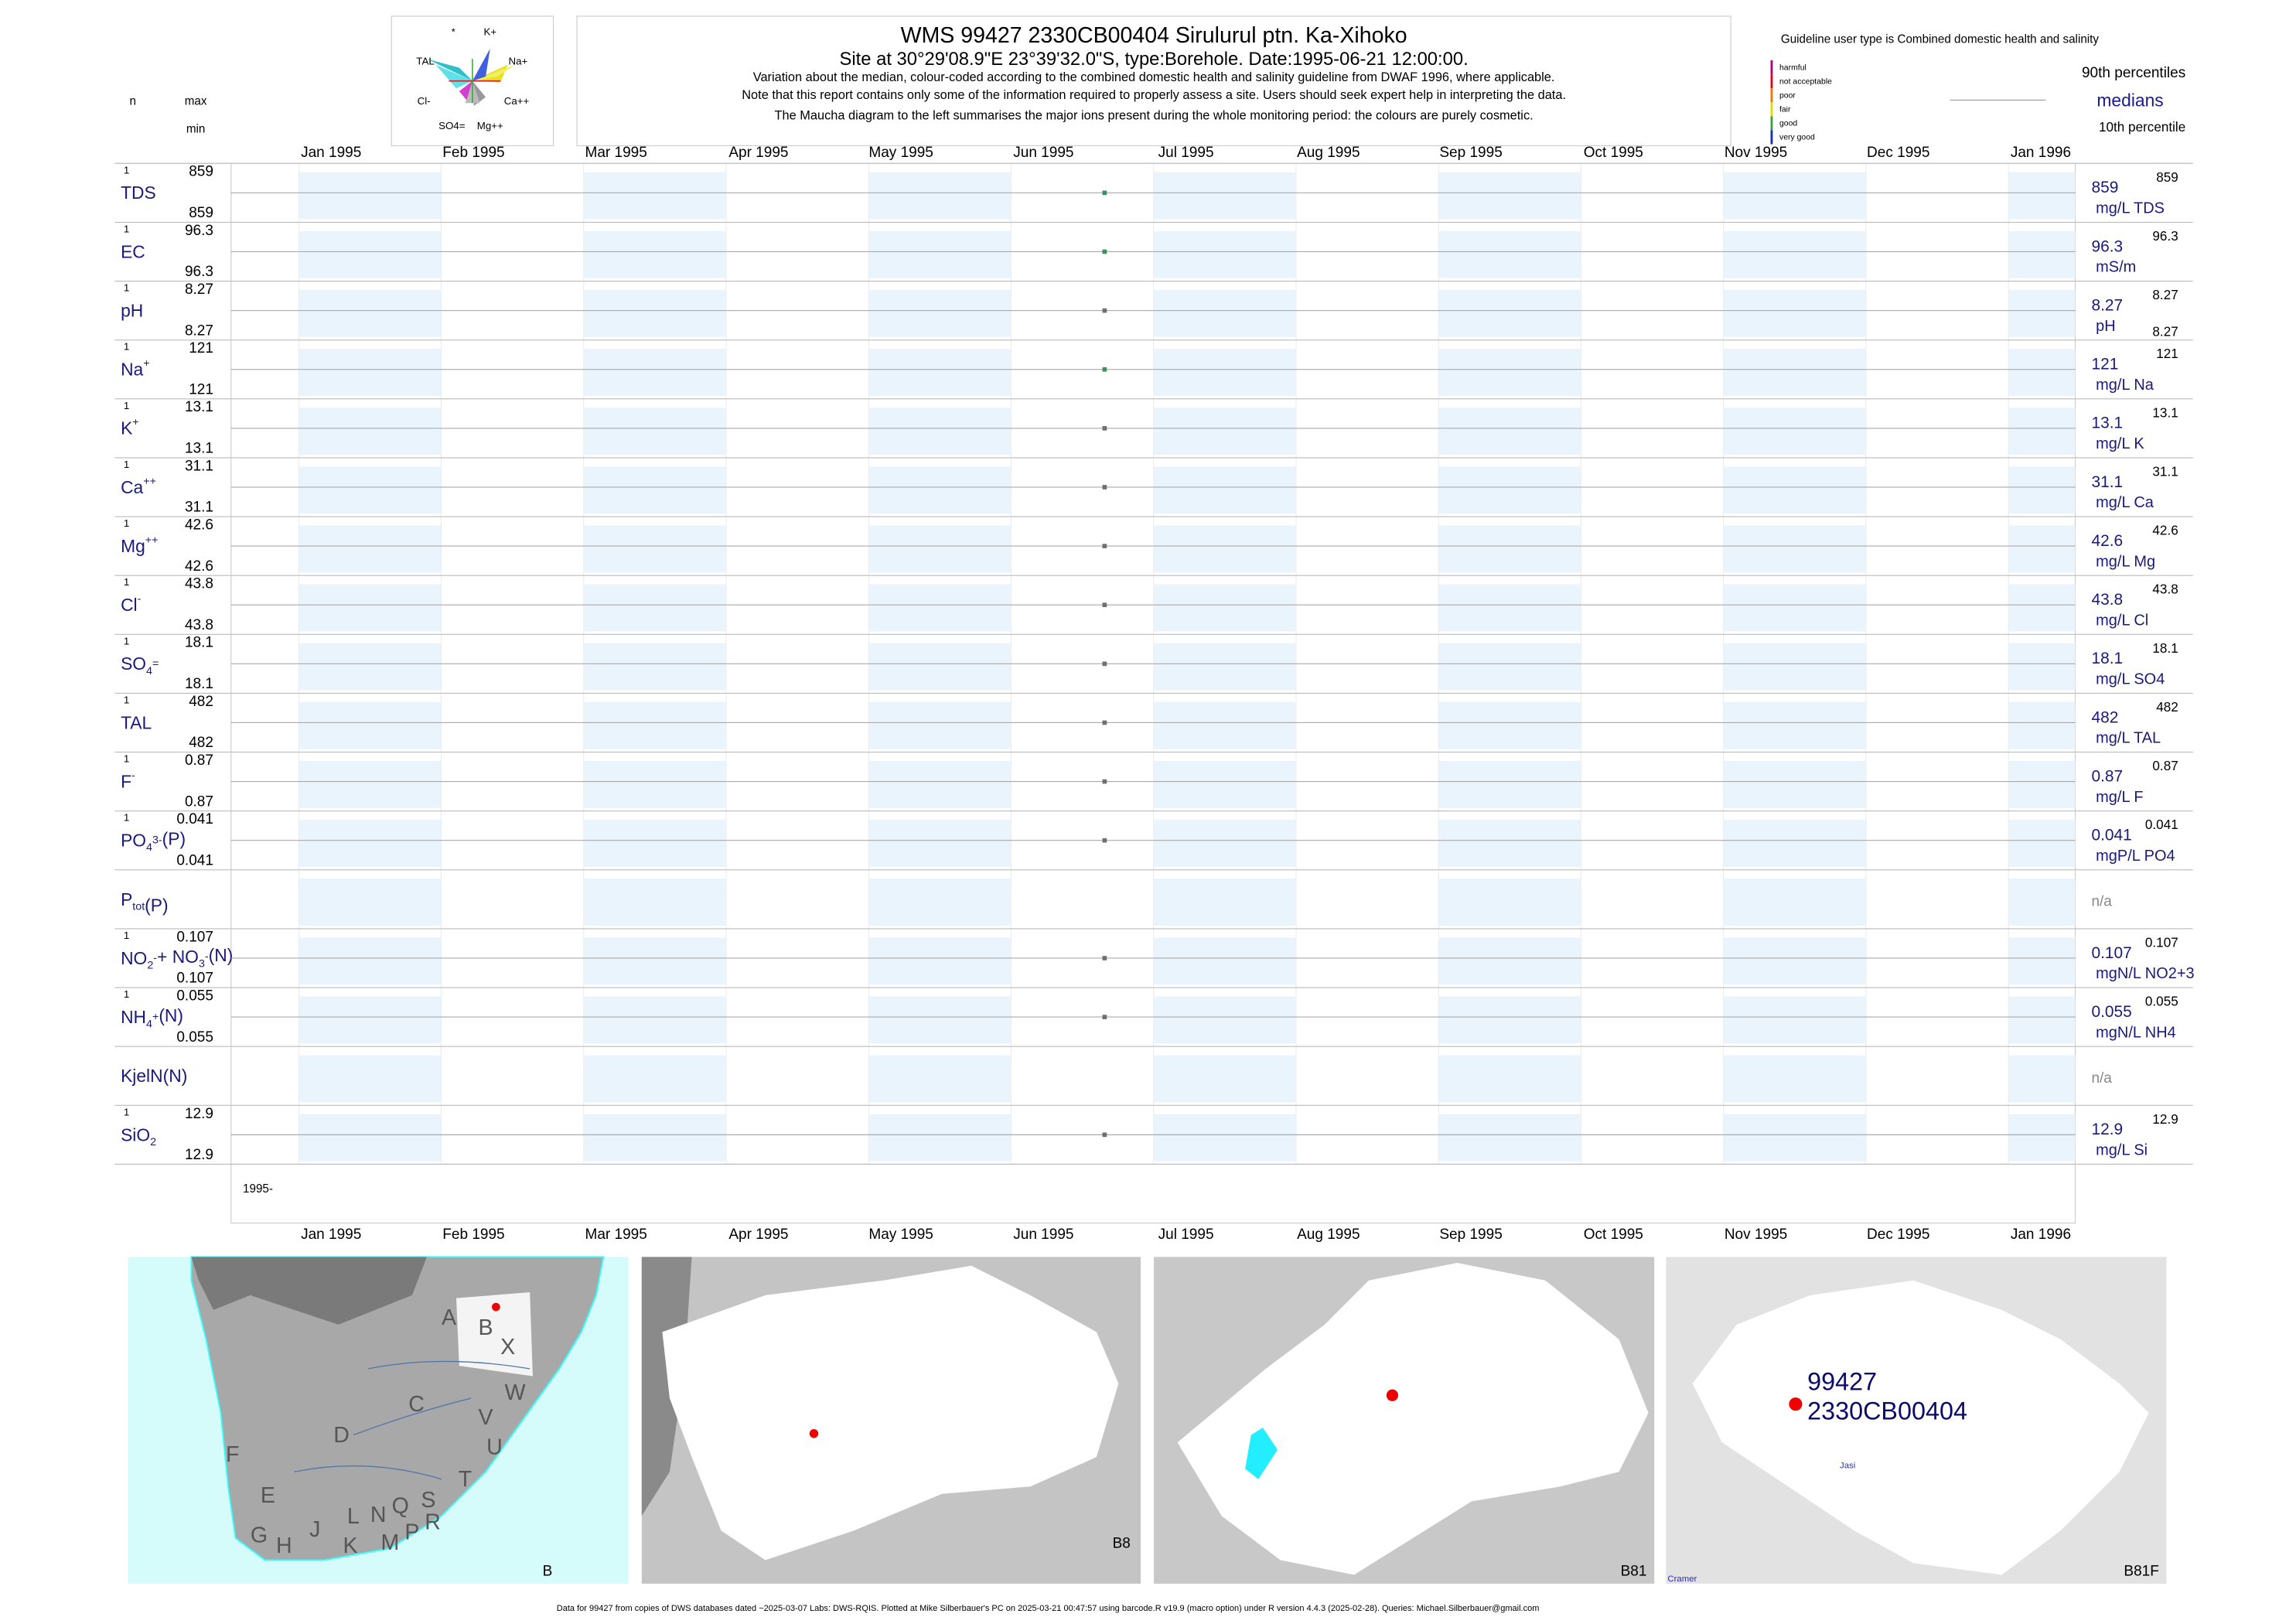 The image size is (2296, 1624). I want to click on max-value: 0.87, so click(199, 760).